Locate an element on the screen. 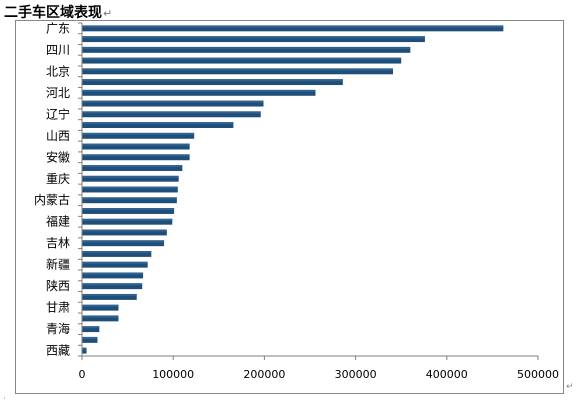 This screenshot has width=578, height=405. y-tick-label: 青海 is located at coordinates (58, 328).